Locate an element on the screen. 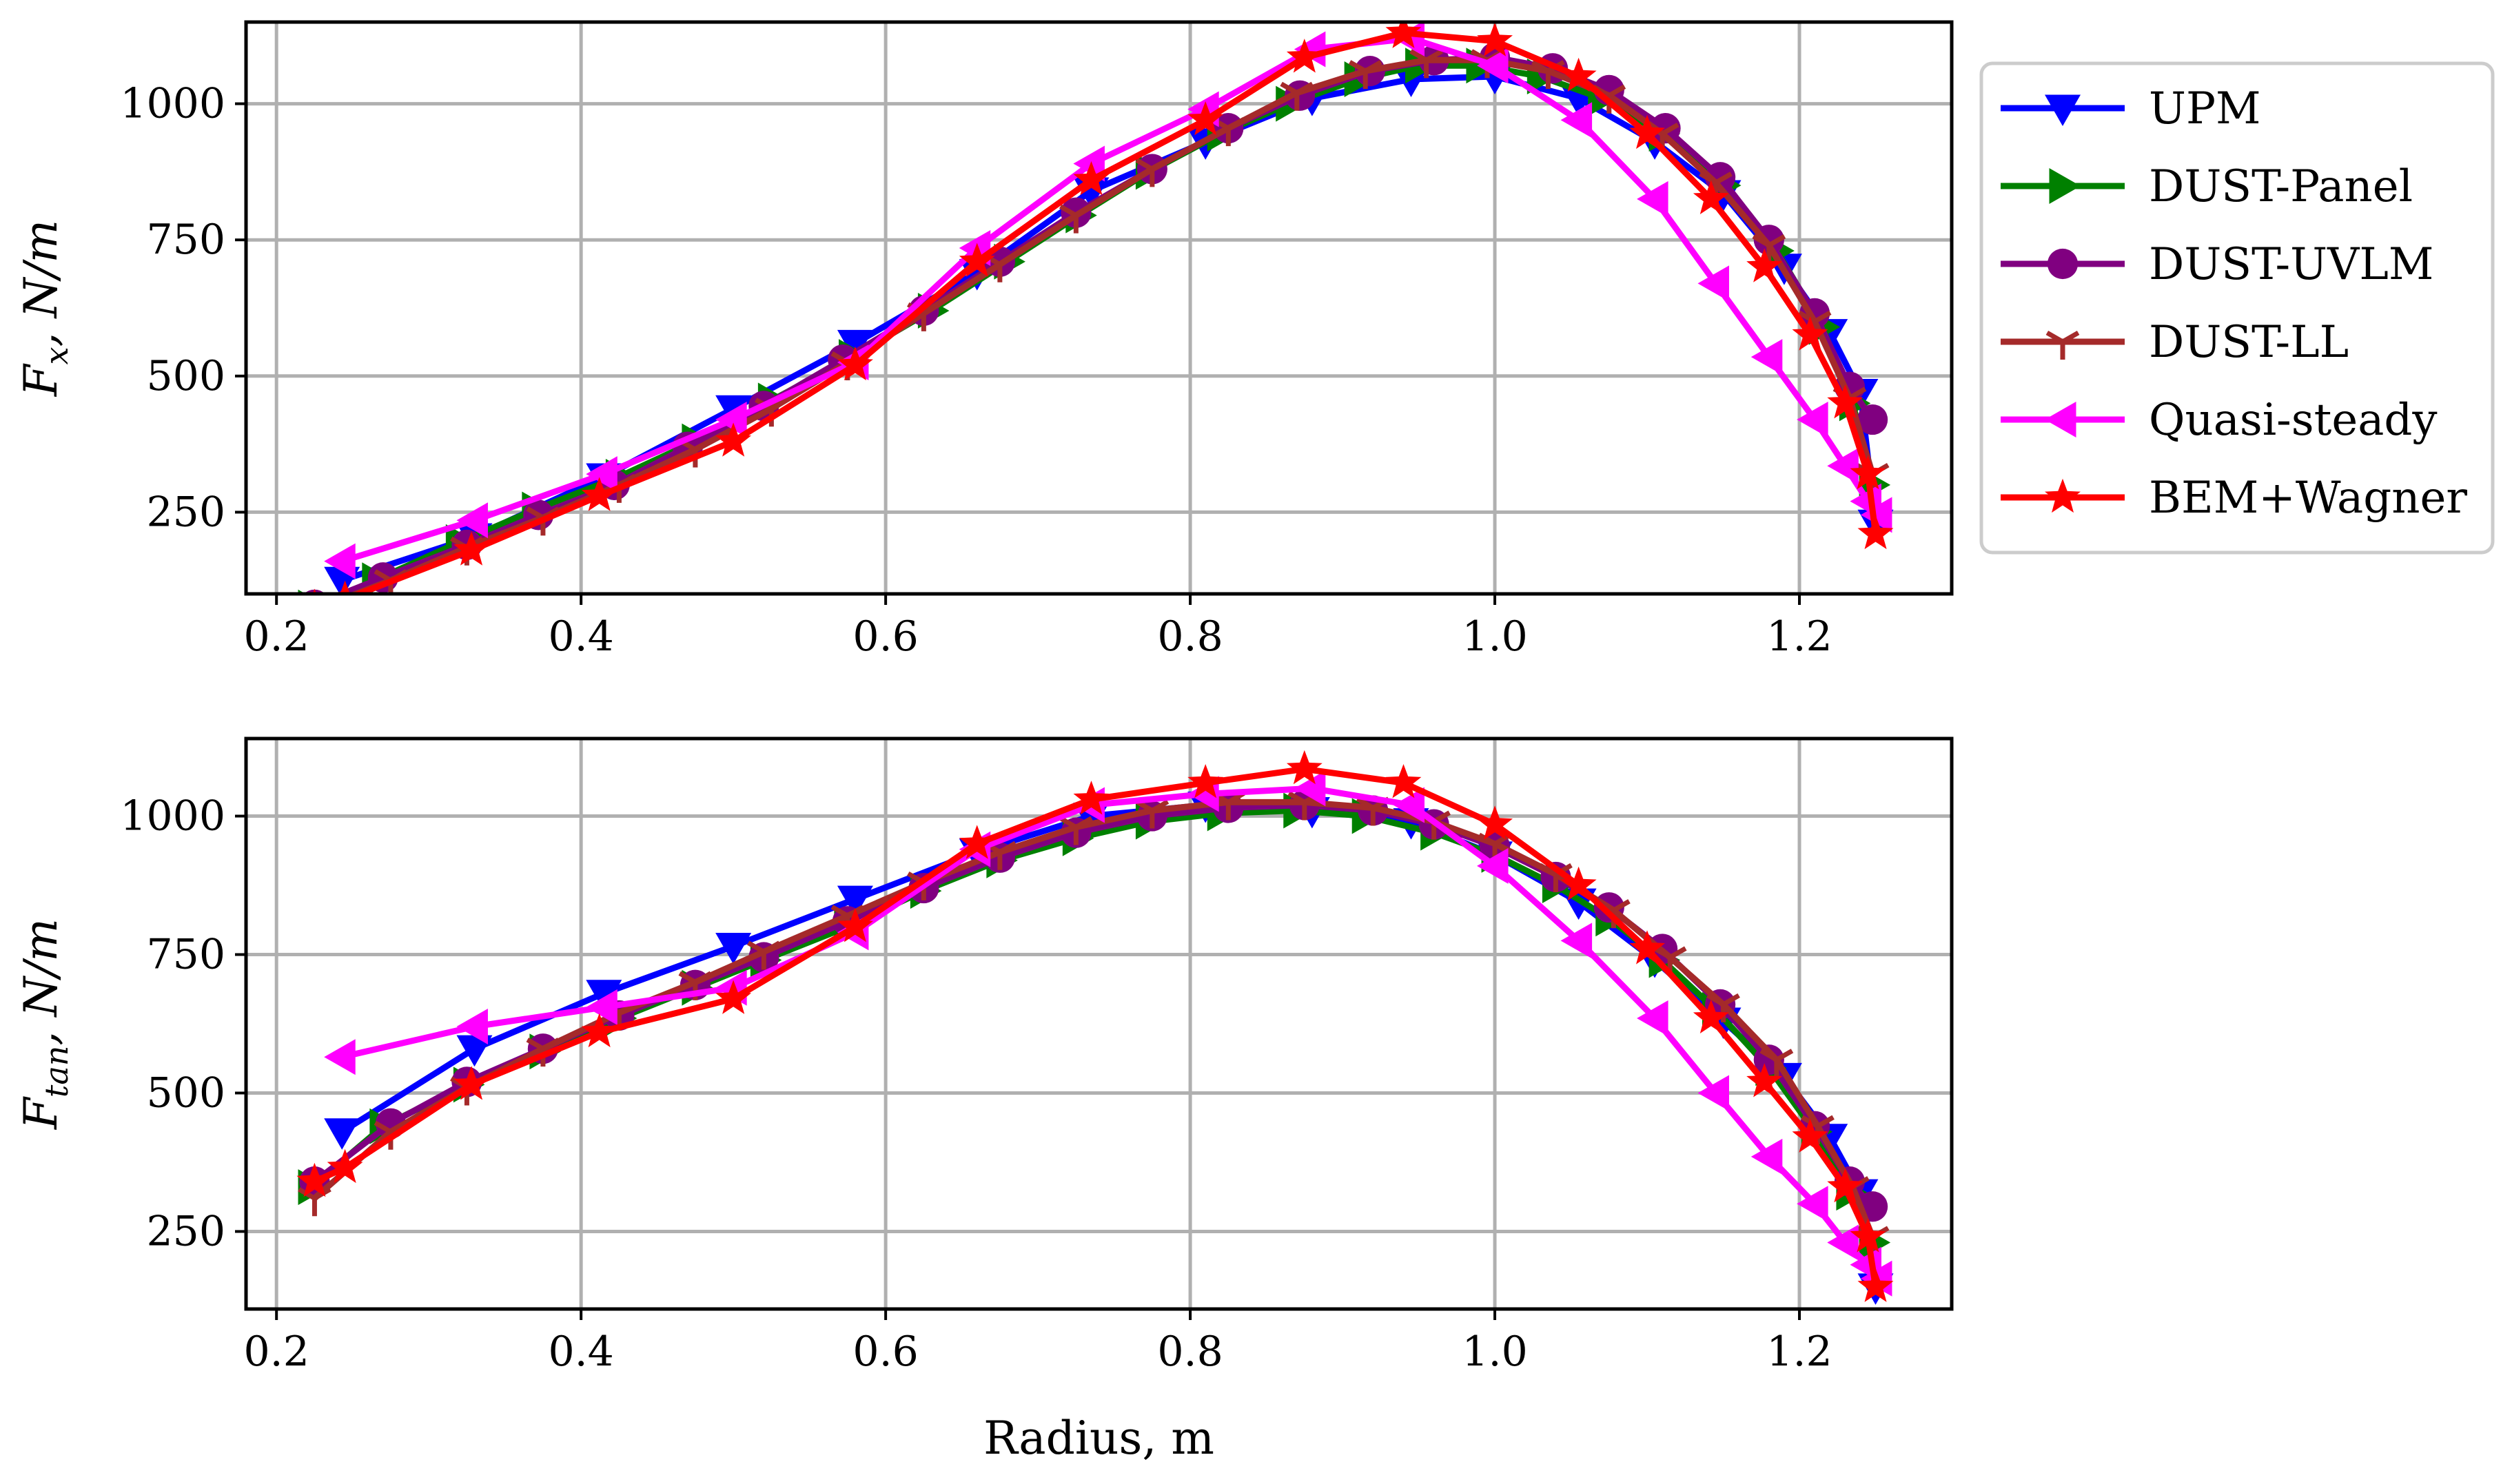  y-axis-label: Fx, N/m is located at coordinates (44, 308).